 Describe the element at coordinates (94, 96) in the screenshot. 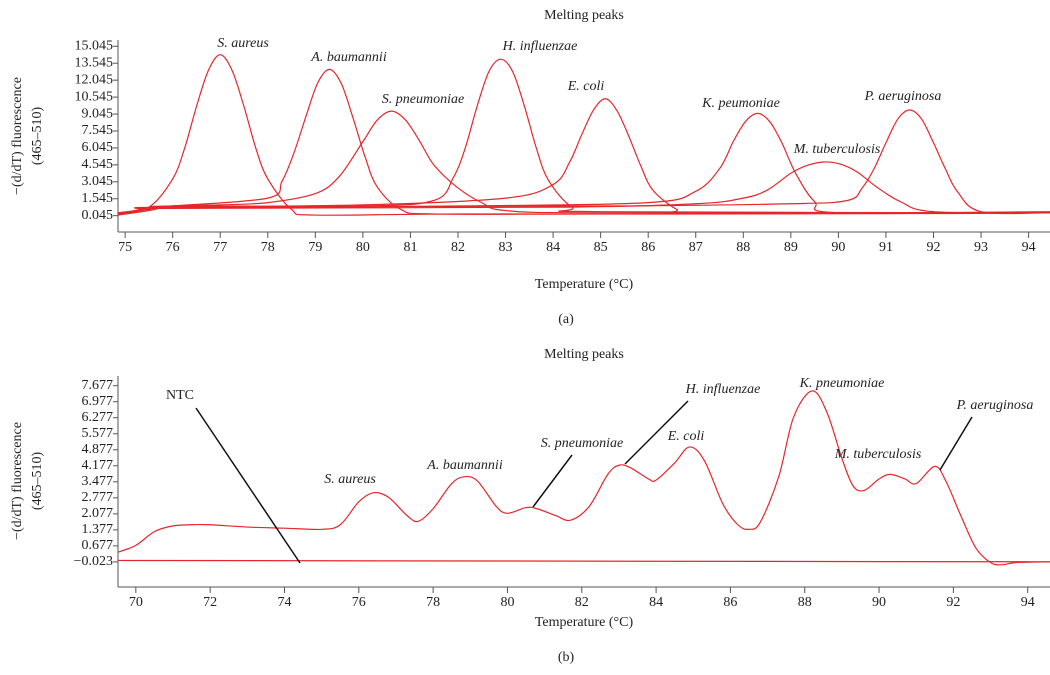

I see `y-tick-label: 10.545` at that location.